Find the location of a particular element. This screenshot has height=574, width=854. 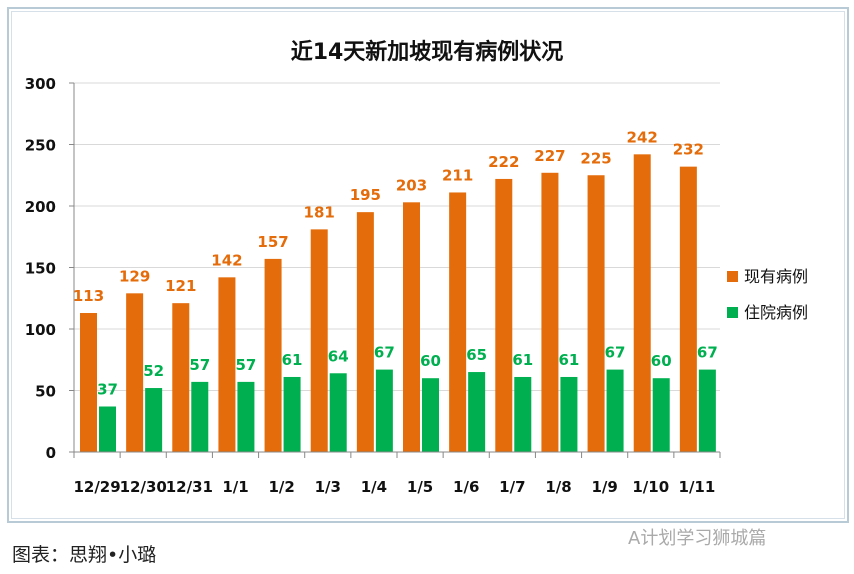

x-tick-label: 1/10 is located at coordinates (650, 487).